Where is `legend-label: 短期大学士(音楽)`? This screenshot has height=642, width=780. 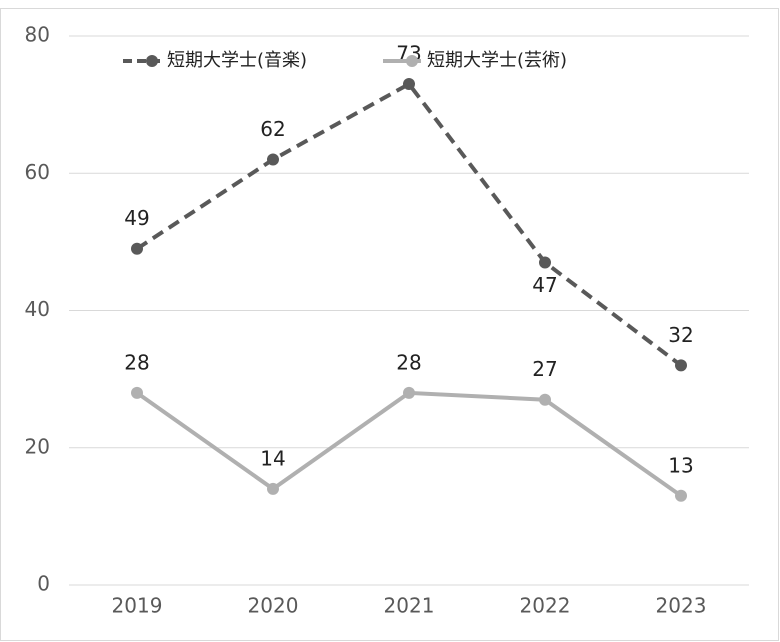
legend-label: 短期大学士(音楽) is located at coordinates (237, 60).